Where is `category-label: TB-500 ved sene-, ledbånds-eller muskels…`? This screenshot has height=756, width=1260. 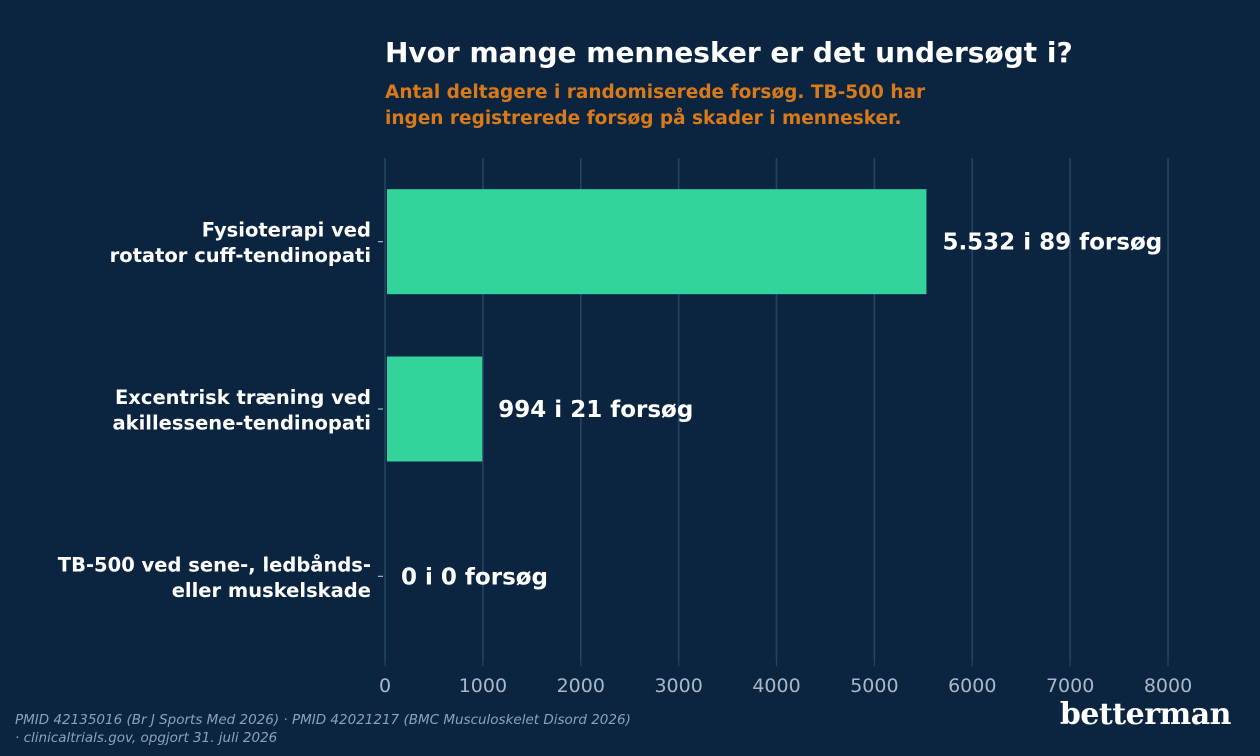
category-label: TB-500 ved sene-, ledbånds-eller muskels… is located at coordinates (214, 576).